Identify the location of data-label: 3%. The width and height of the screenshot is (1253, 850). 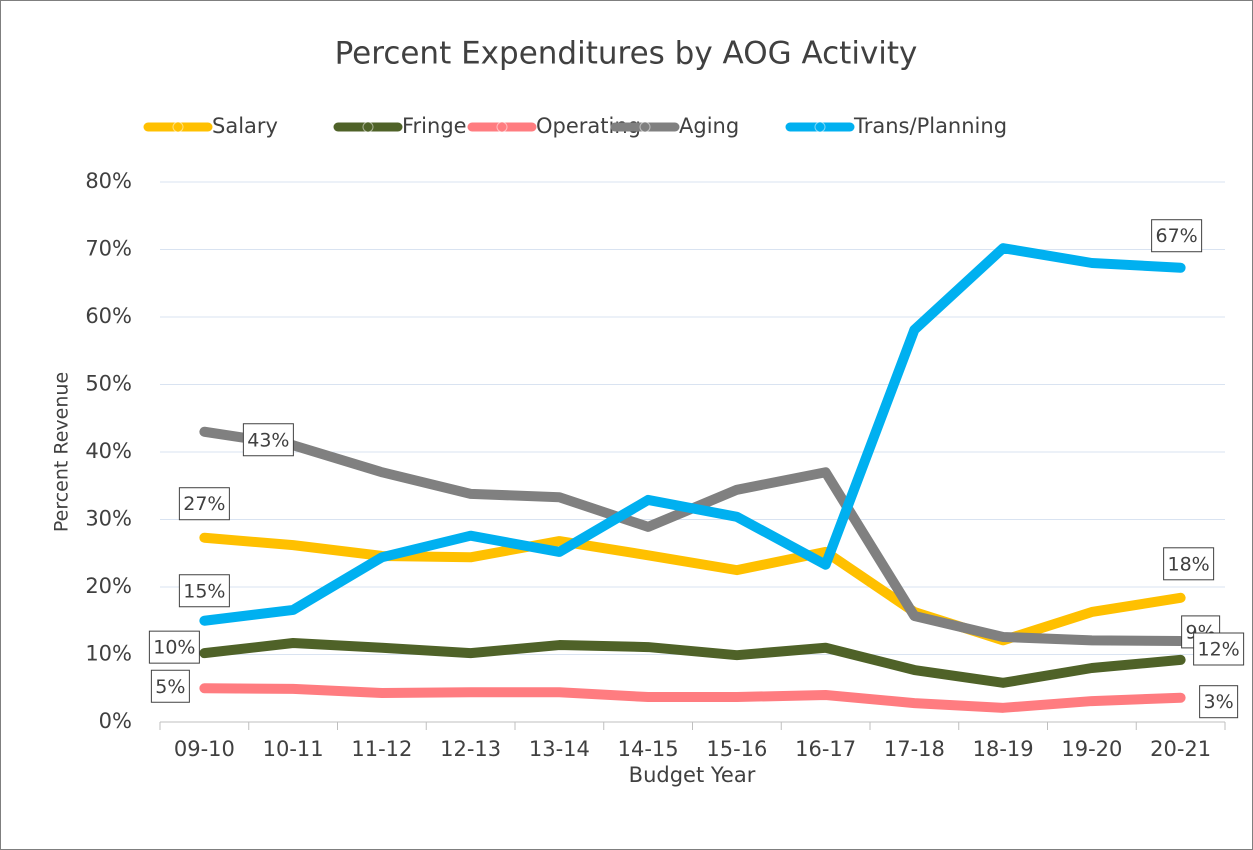
(1219, 702).